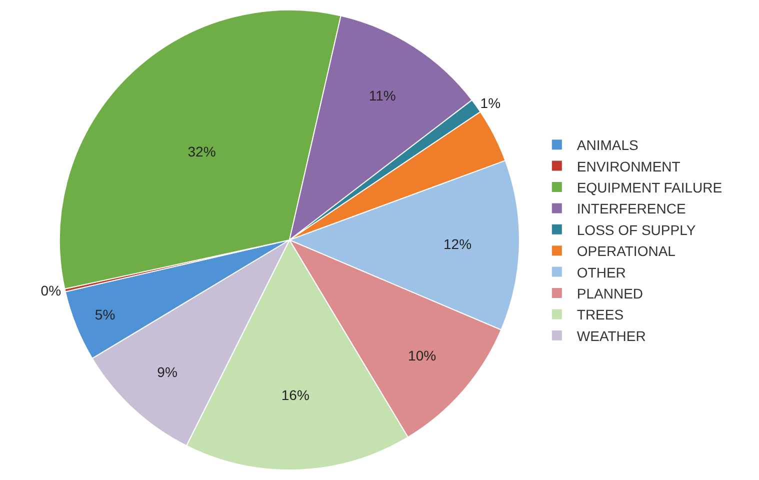  What do you see at coordinates (382, 95) in the screenshot?
I see `data-label: 11%` at bounding box center [382, 95].